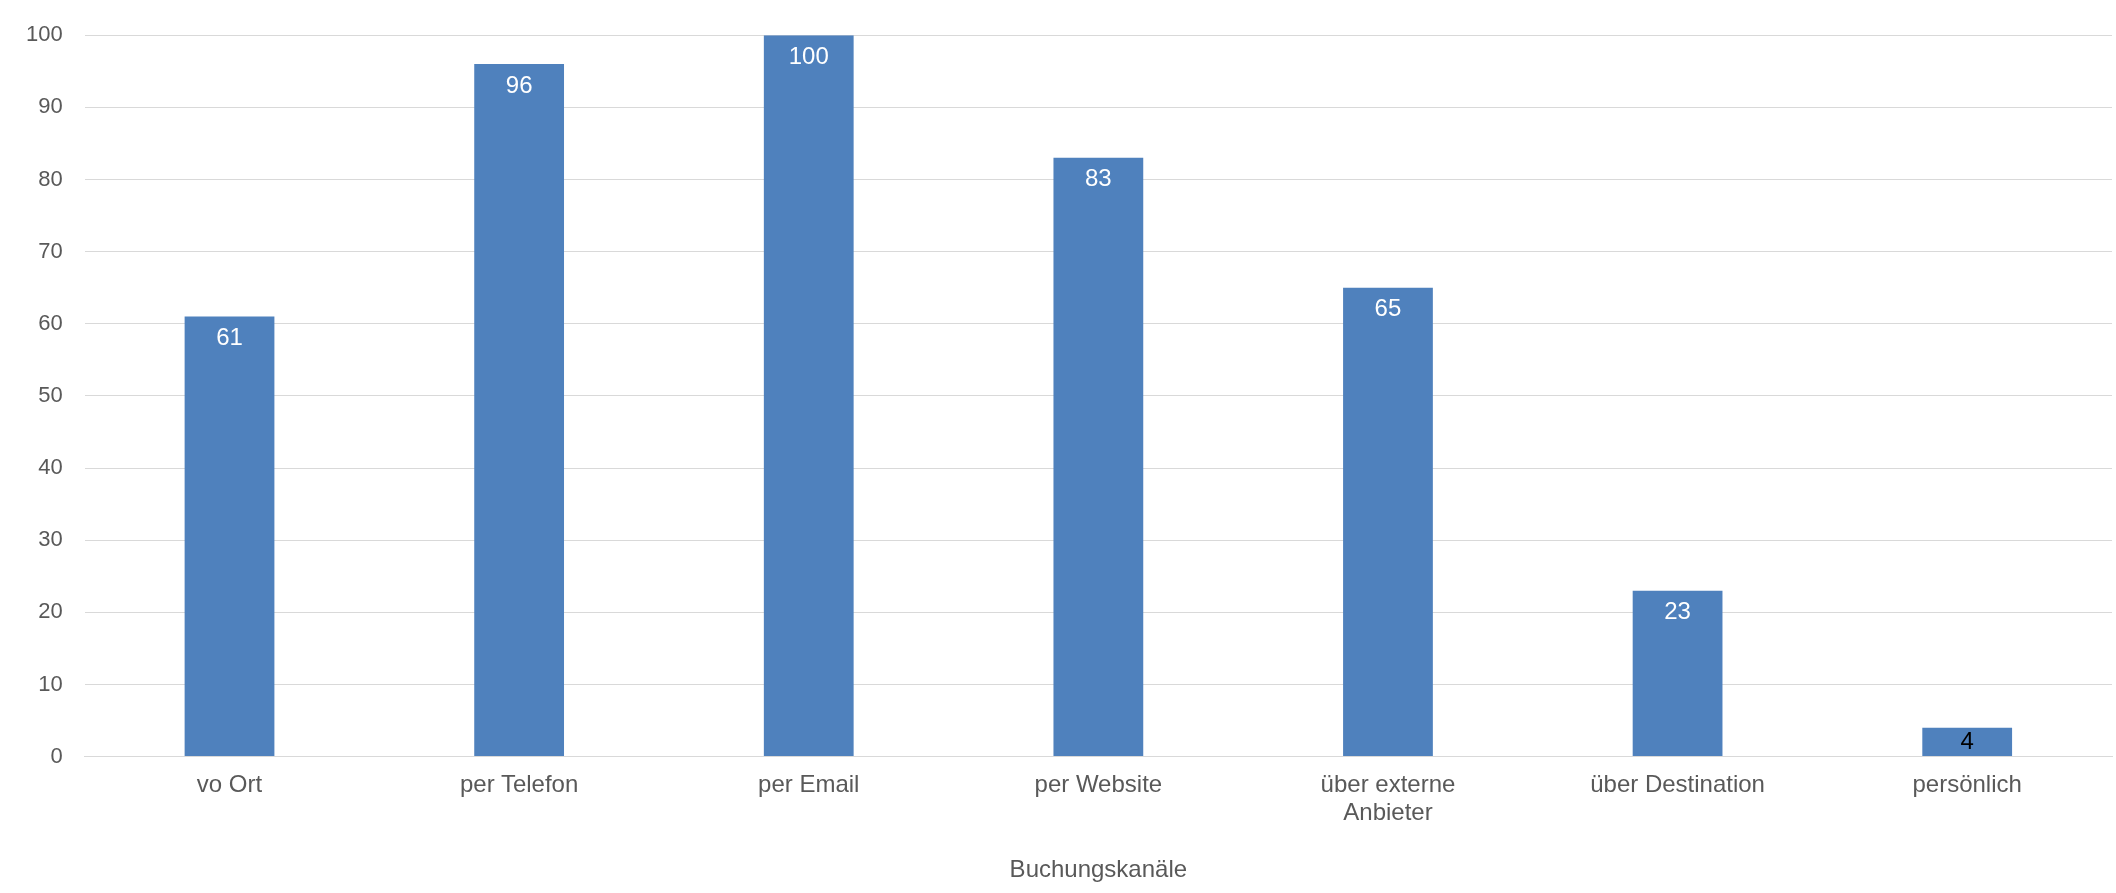 The image size is (2116, 893). Describe the element at coordinates (50, 611) in the screenshot. I see `y-tick-label: 20` at that location.